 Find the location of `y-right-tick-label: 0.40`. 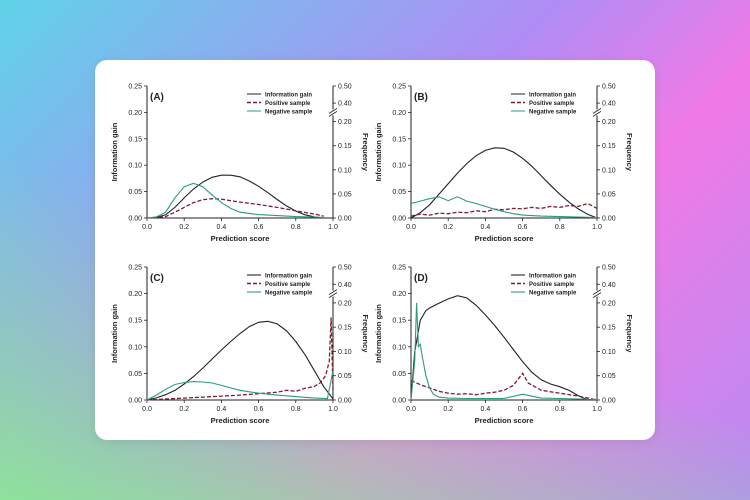

y-right-tick-label: 0.40 is located at coordinates (609, 285).